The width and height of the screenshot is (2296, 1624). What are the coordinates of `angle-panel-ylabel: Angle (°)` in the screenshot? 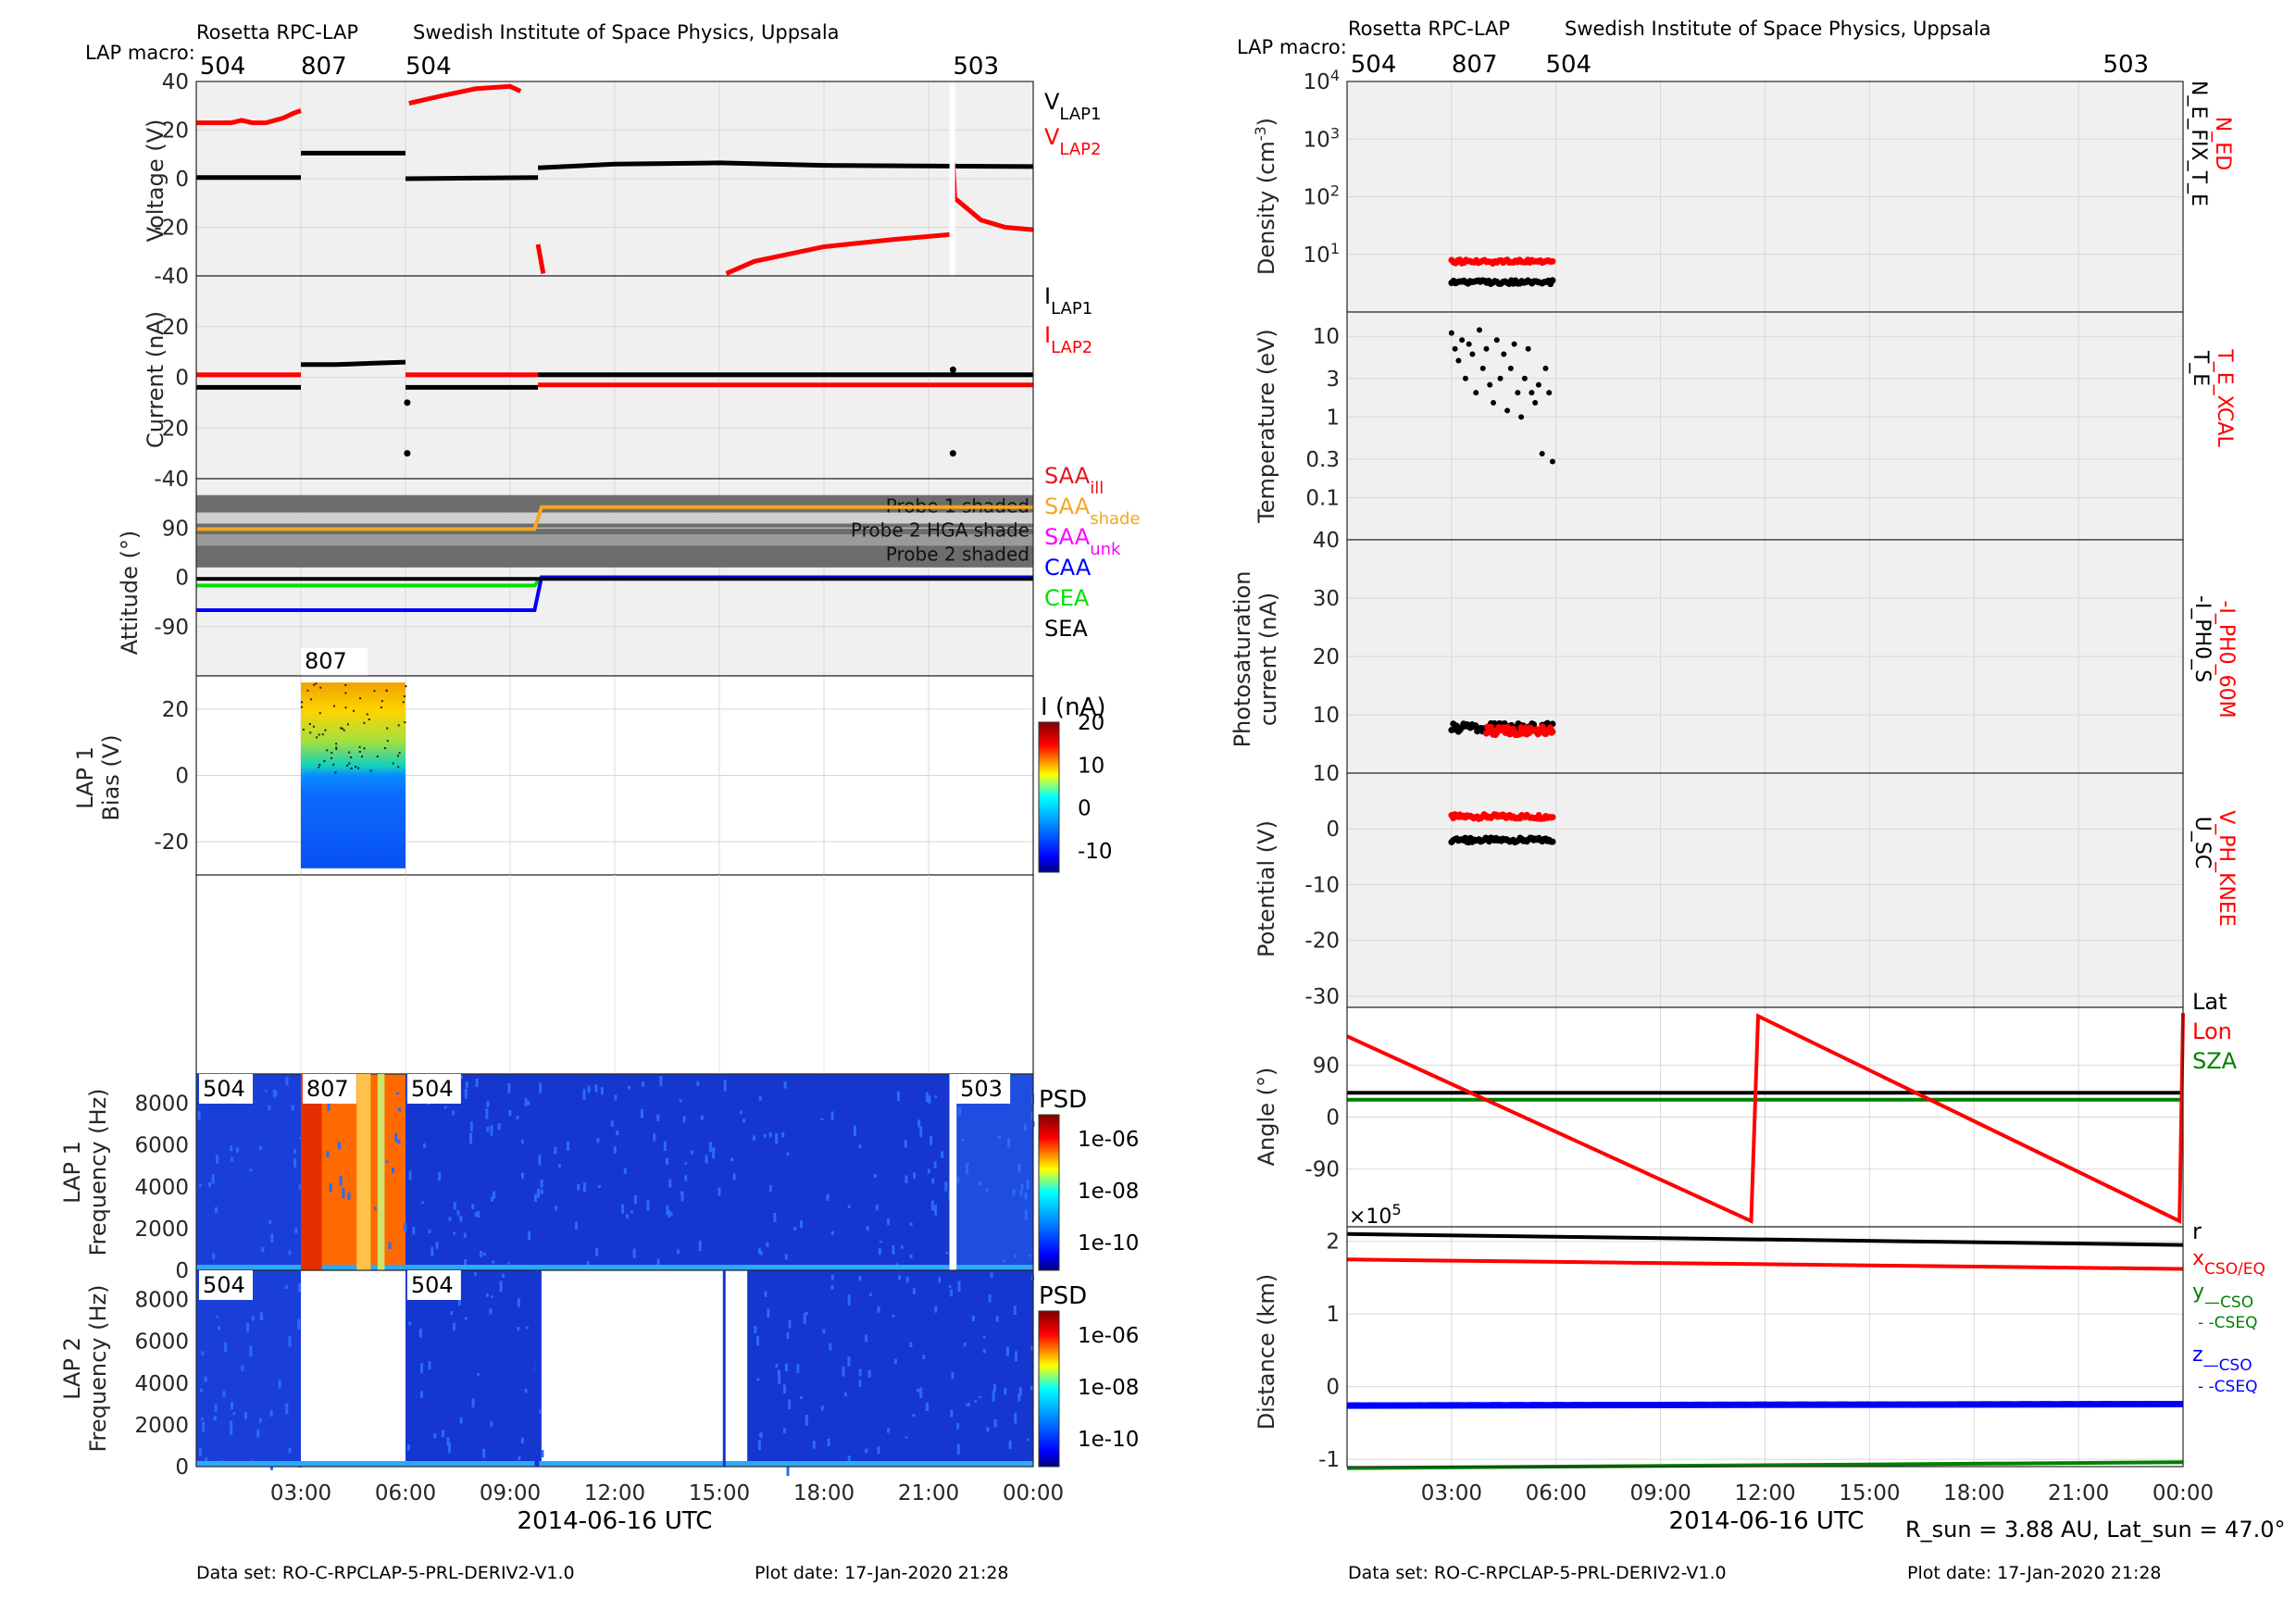 It's located at (1266, 1117).